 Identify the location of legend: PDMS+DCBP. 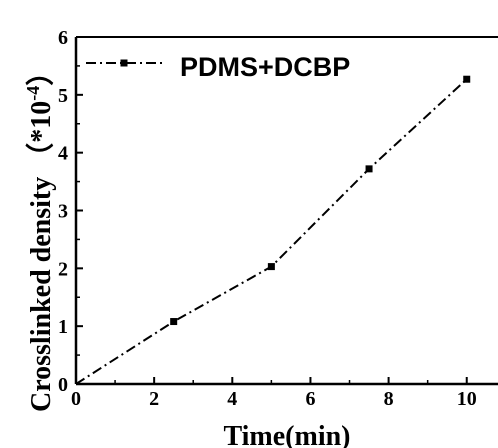
(218, 67).